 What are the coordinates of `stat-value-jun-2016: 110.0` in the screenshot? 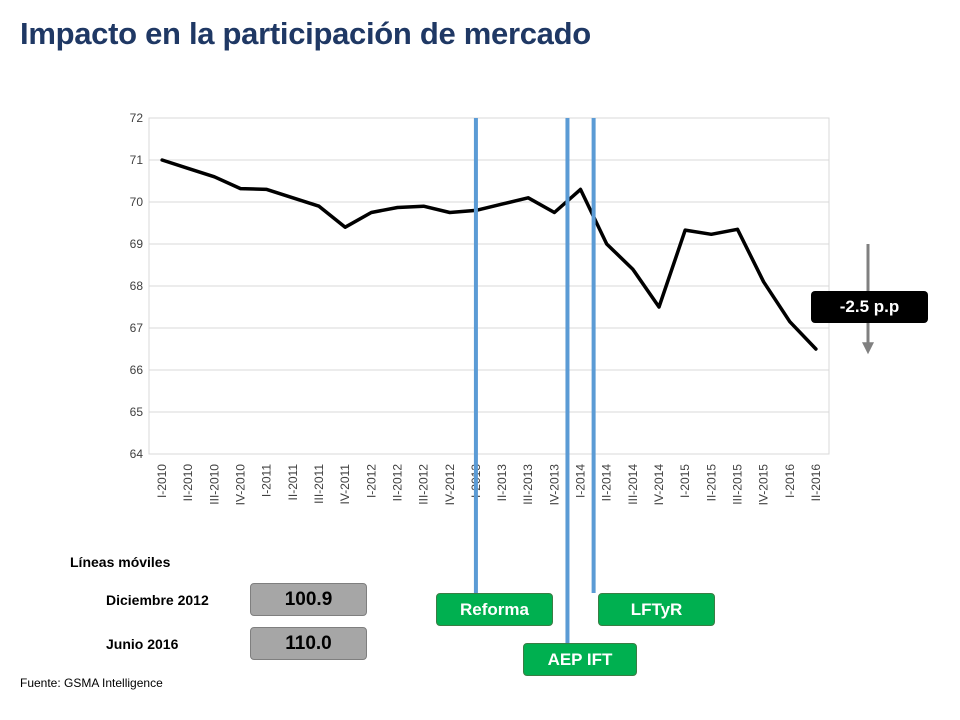 It's located at (308, 643).